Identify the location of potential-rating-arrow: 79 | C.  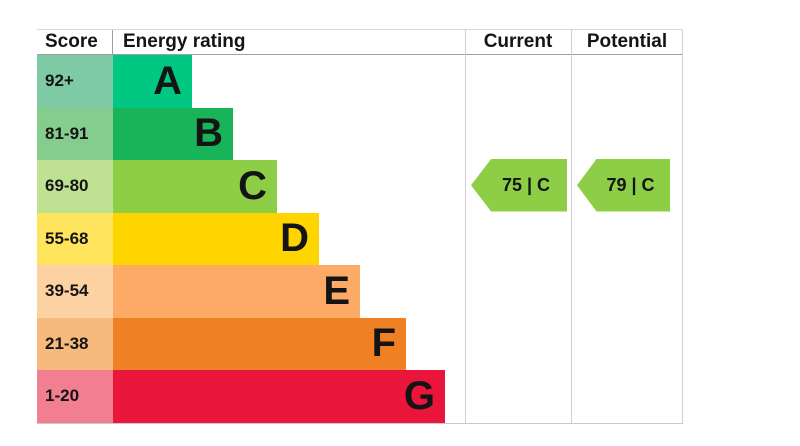
(623, 185).